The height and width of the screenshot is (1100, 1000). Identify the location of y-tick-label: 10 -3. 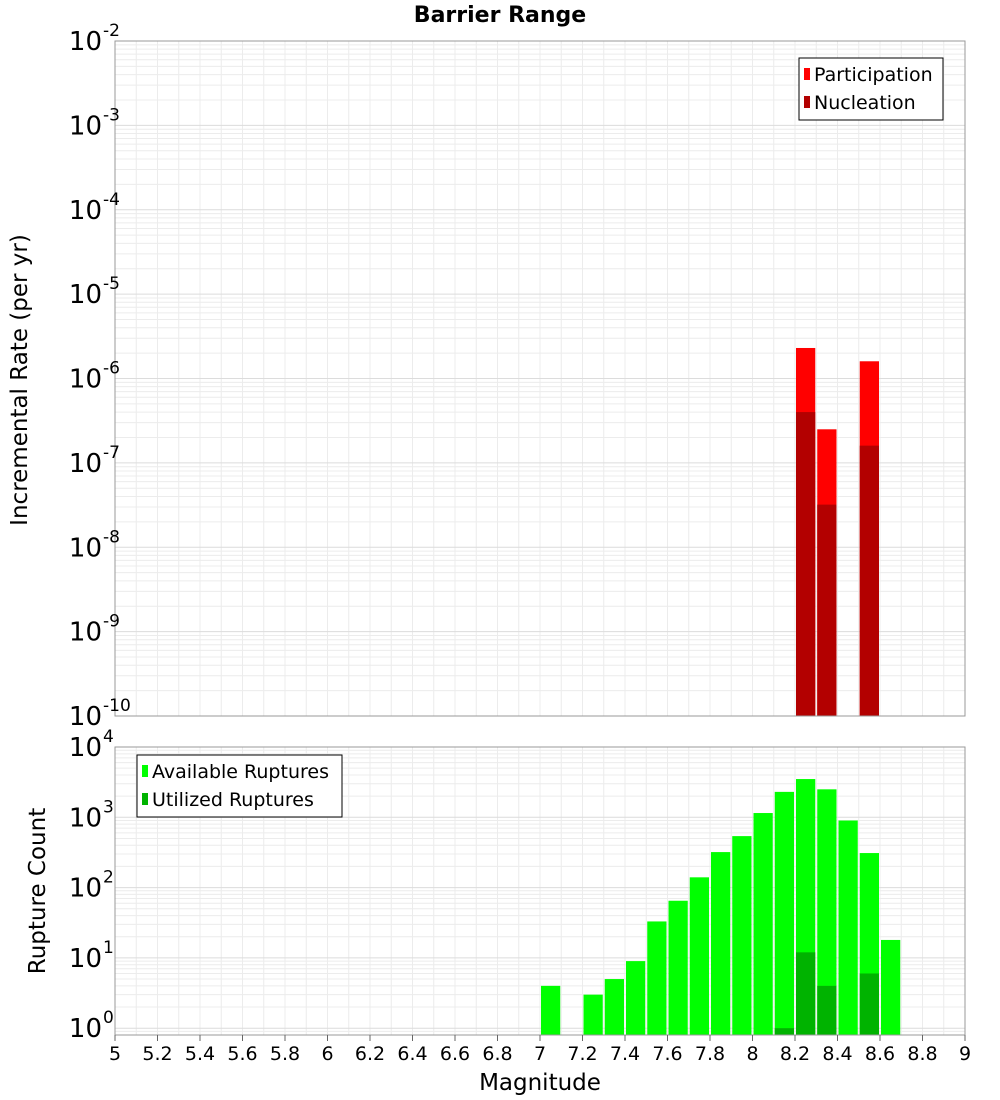
(94, 123).